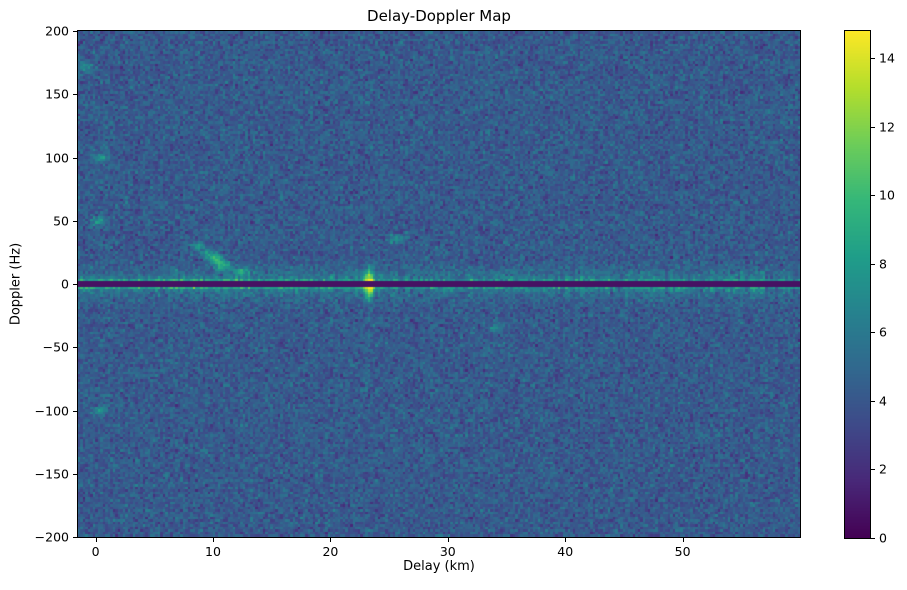 The image size is (907, 590). I want to click on y-tick-label: 0, so click(65, 284).